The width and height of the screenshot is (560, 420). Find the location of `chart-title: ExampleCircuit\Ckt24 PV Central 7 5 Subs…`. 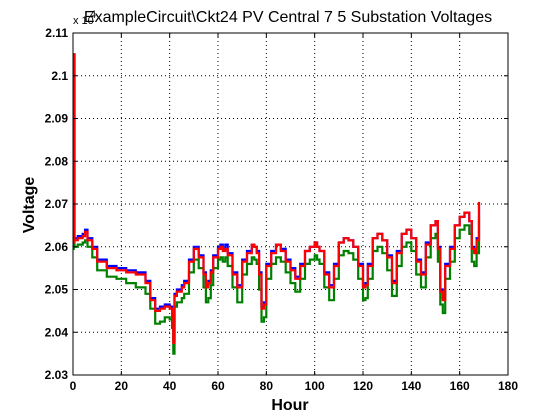

chart-title: ExampleCircuit\Ckt24 PV Central 7 5 Subs… is located at coordinates (288, 17).